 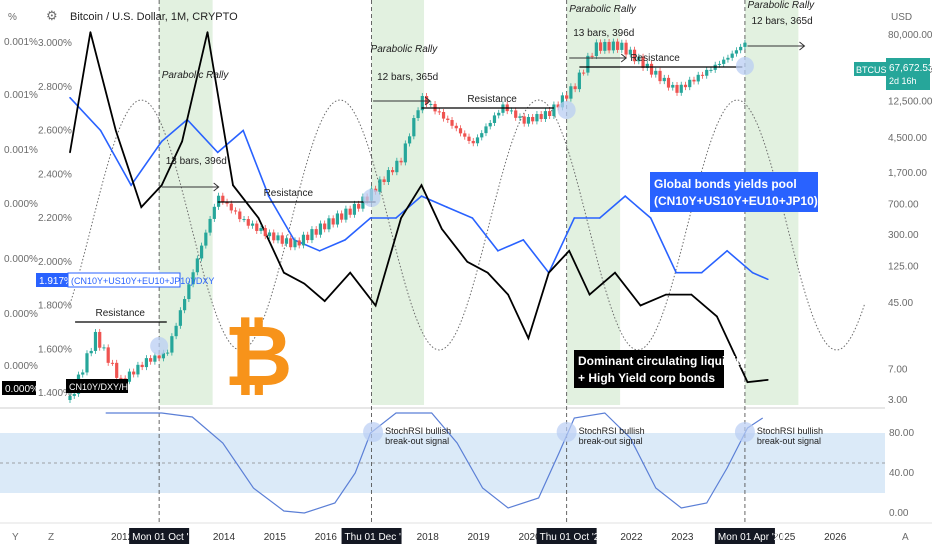 What do you see at coordinates (875, 70) in the screenshot?
I see `symbol-label: BTCUSD` at bounding box center [875, 70].